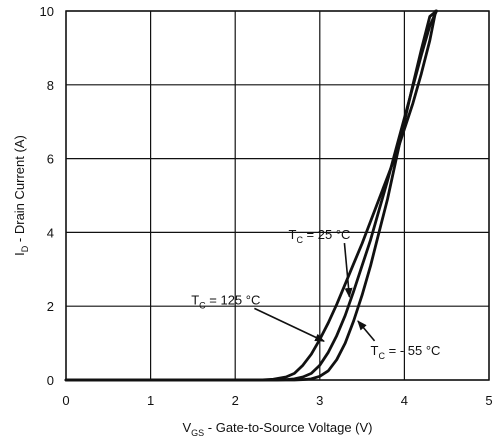 The image size is (497, 441). Describe the element at coordinates (406, 352) in the screenshot. I see `annotation-label-2: TC = - 55 °C` at that location.